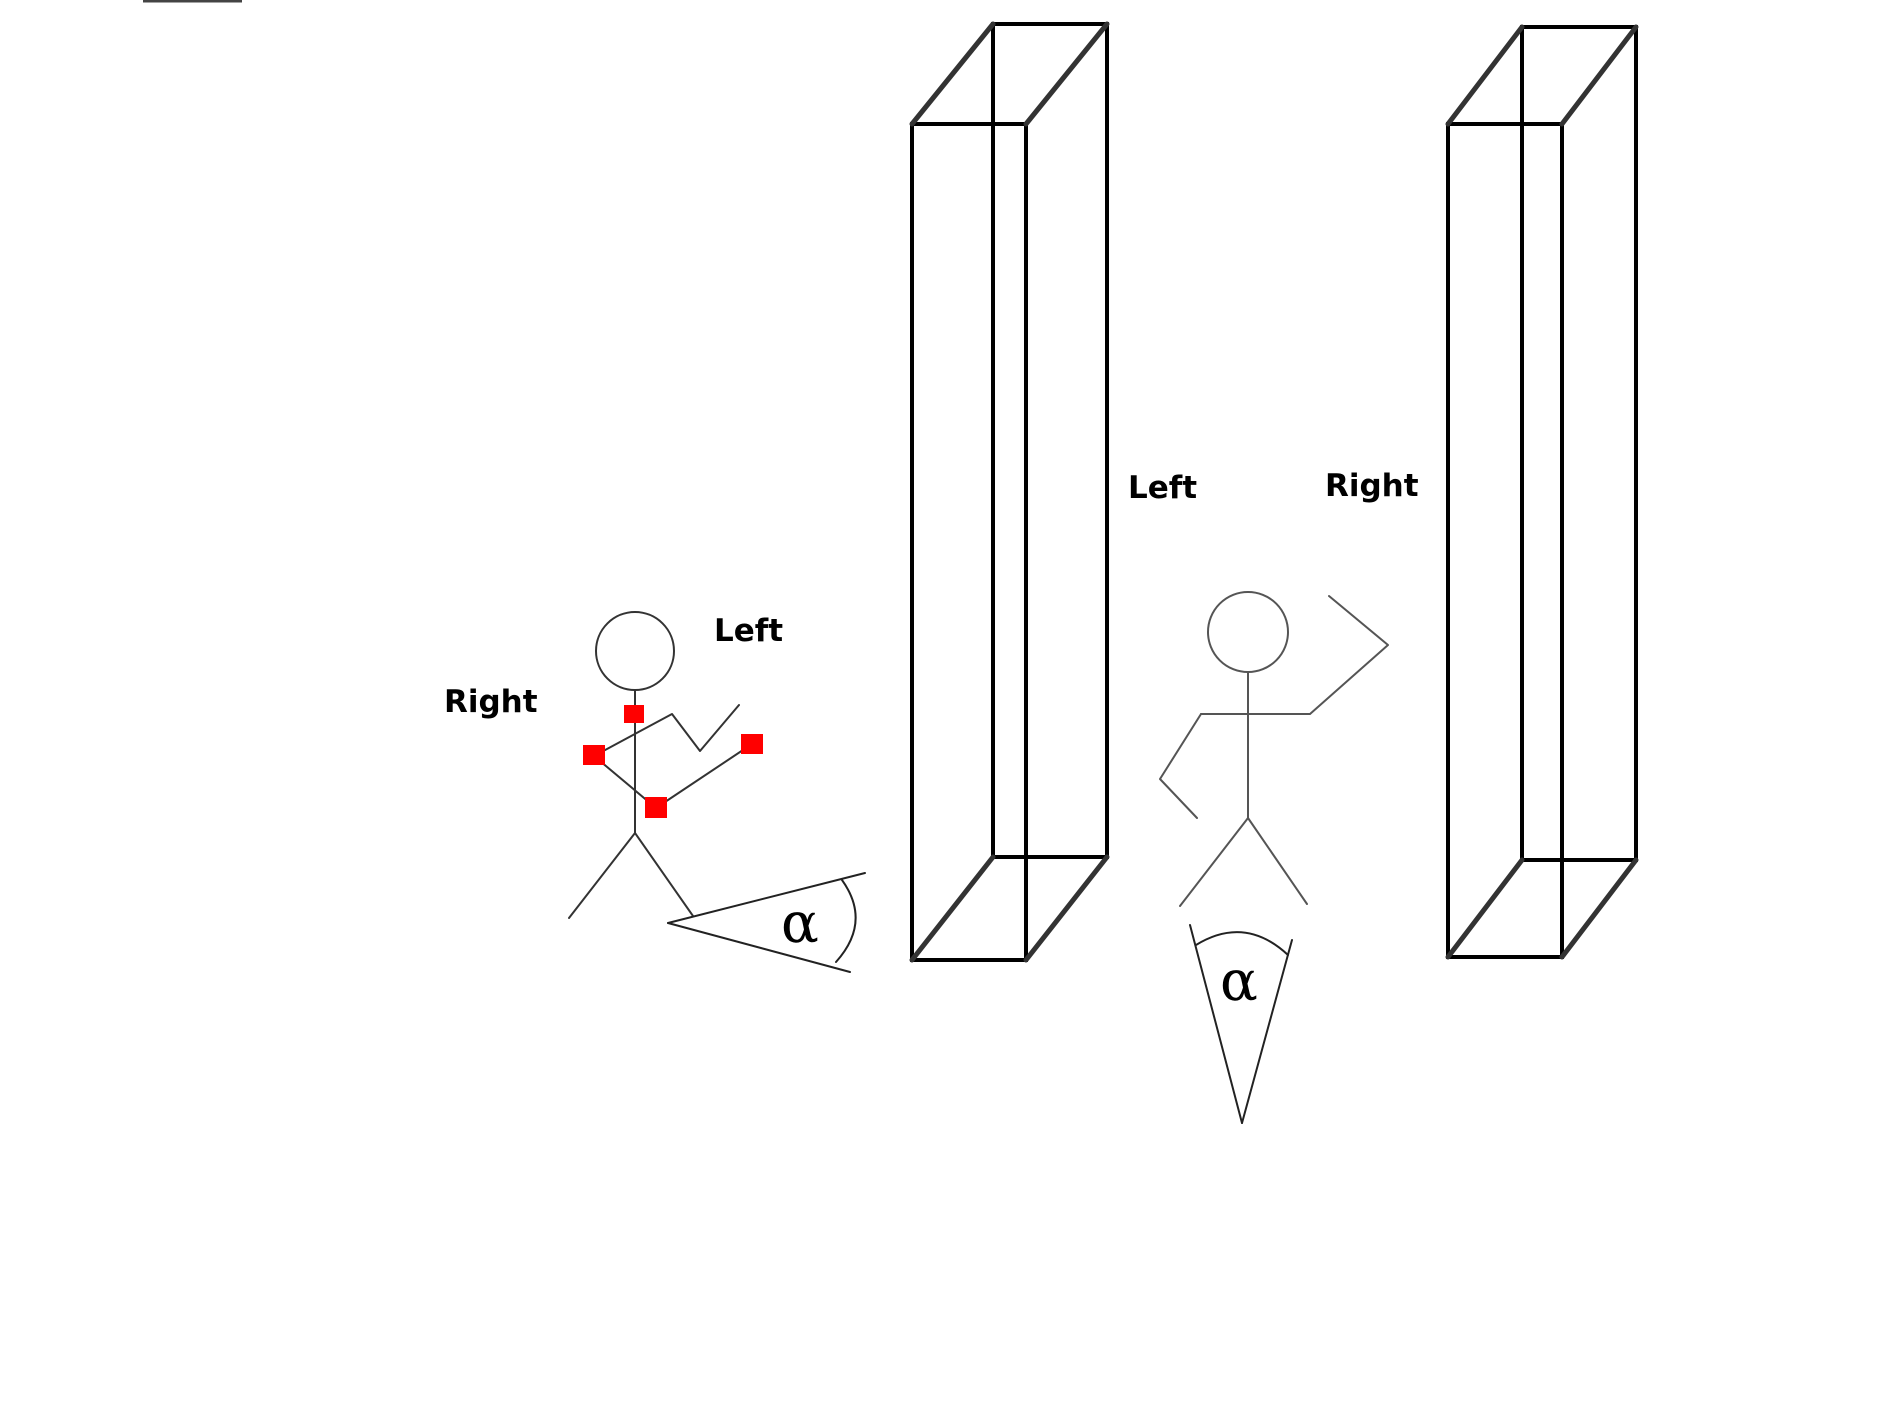 The image size is (1890, 1417). What do you see at coordinates (673, 776) in the screenshot?
I see `figure-1-lower-arm` at bounding box center [673, 776].